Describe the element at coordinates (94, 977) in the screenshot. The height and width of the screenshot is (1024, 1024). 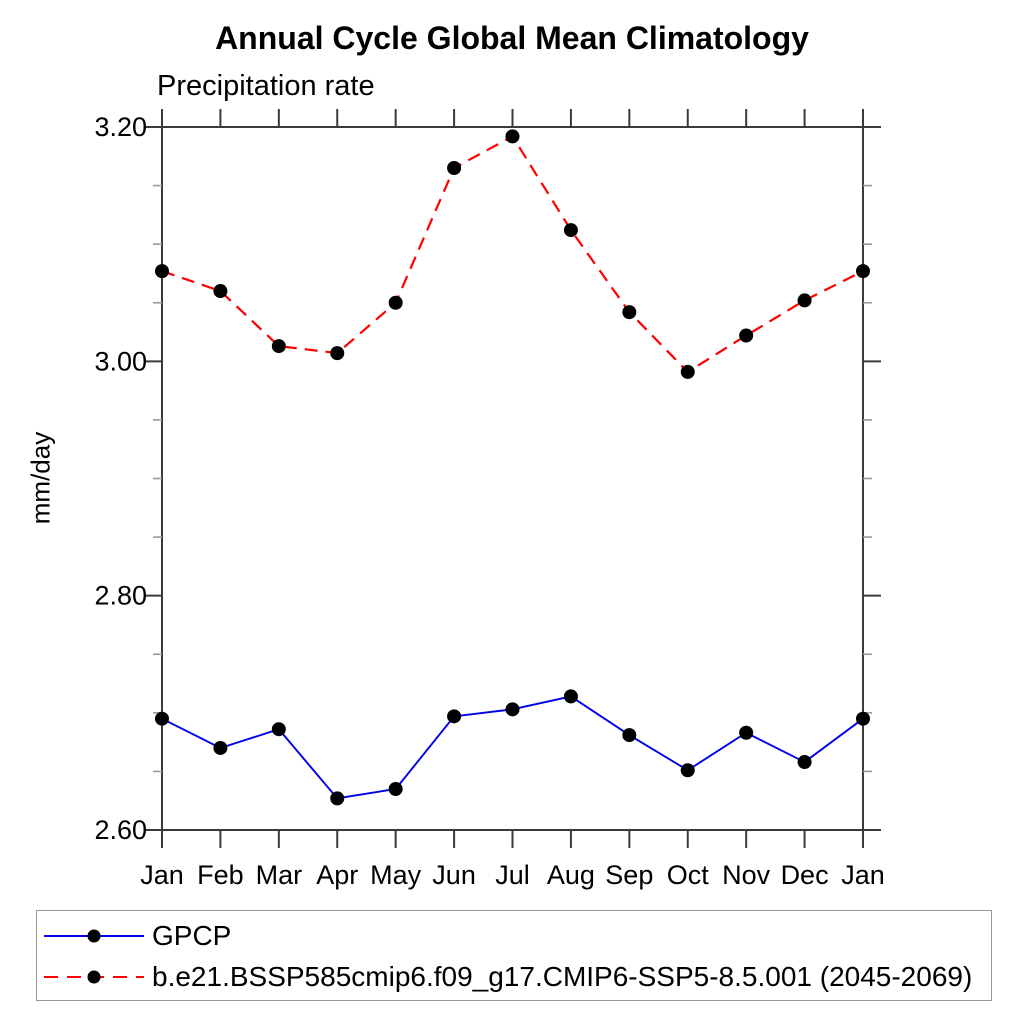
I see `model-legend-line-icon` at that location.